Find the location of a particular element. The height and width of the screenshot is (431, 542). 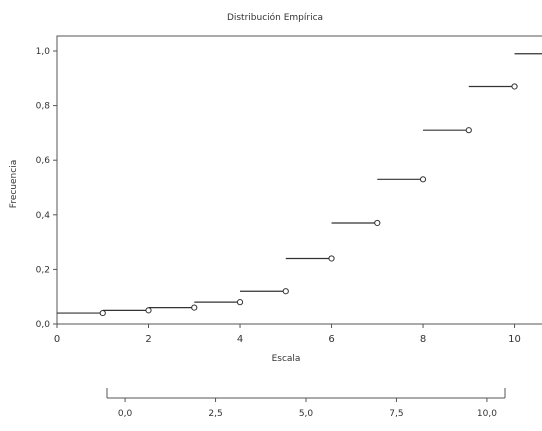

secondary-tick-label: 7,5 is located at coordinates (396, 414).